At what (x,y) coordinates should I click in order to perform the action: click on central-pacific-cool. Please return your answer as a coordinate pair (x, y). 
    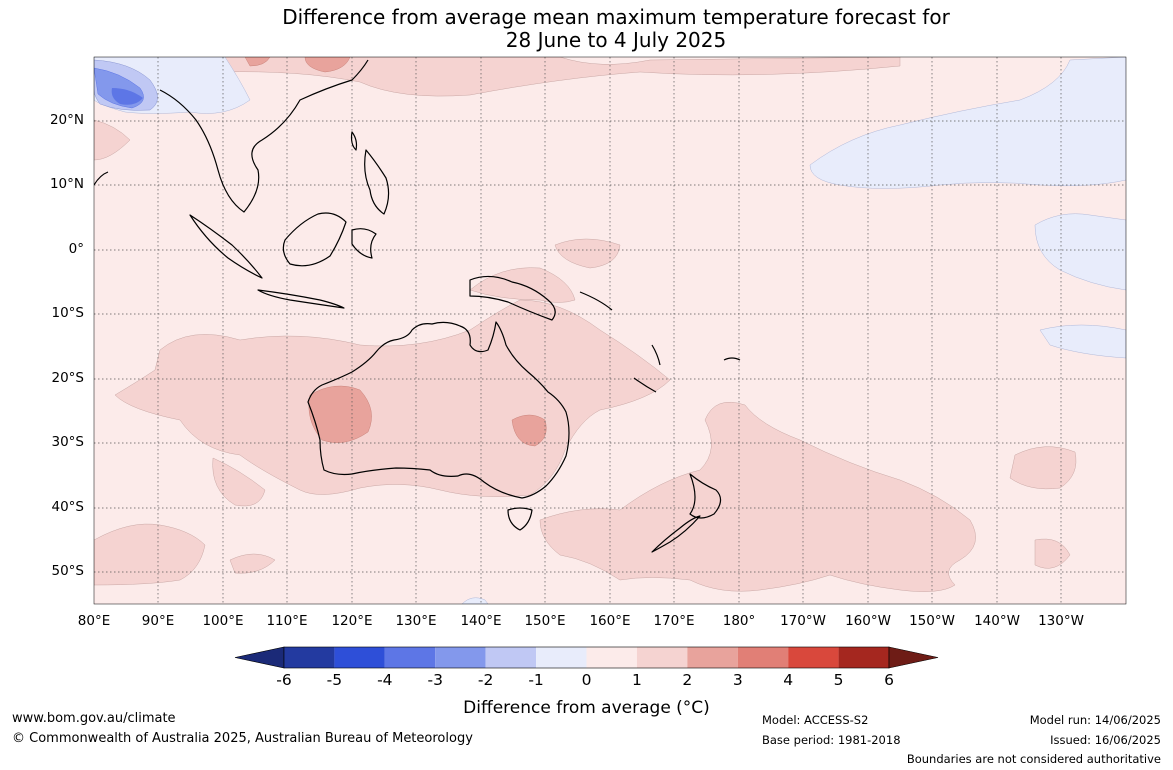
    Looking at the image, I should click on (1080, 252).